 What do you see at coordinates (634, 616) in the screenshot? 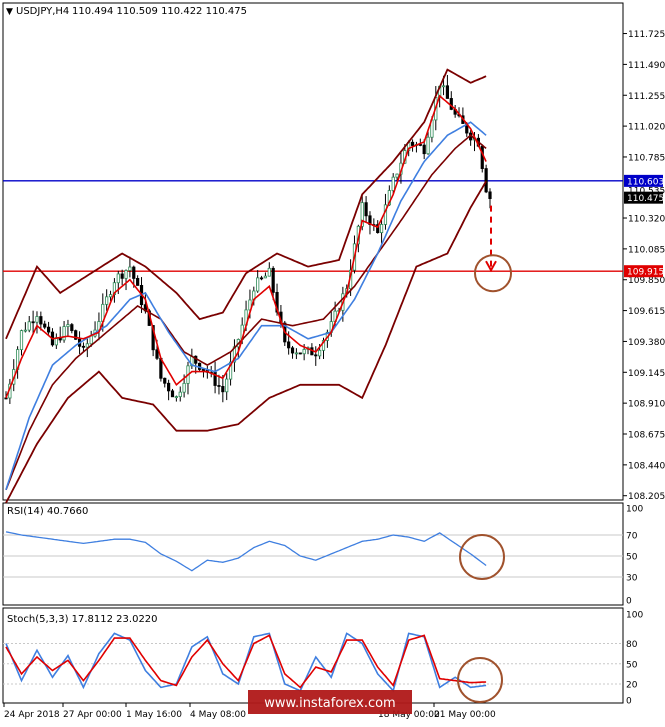
I see `stoch-tick-label: 100` at bounding box center [634, 616].